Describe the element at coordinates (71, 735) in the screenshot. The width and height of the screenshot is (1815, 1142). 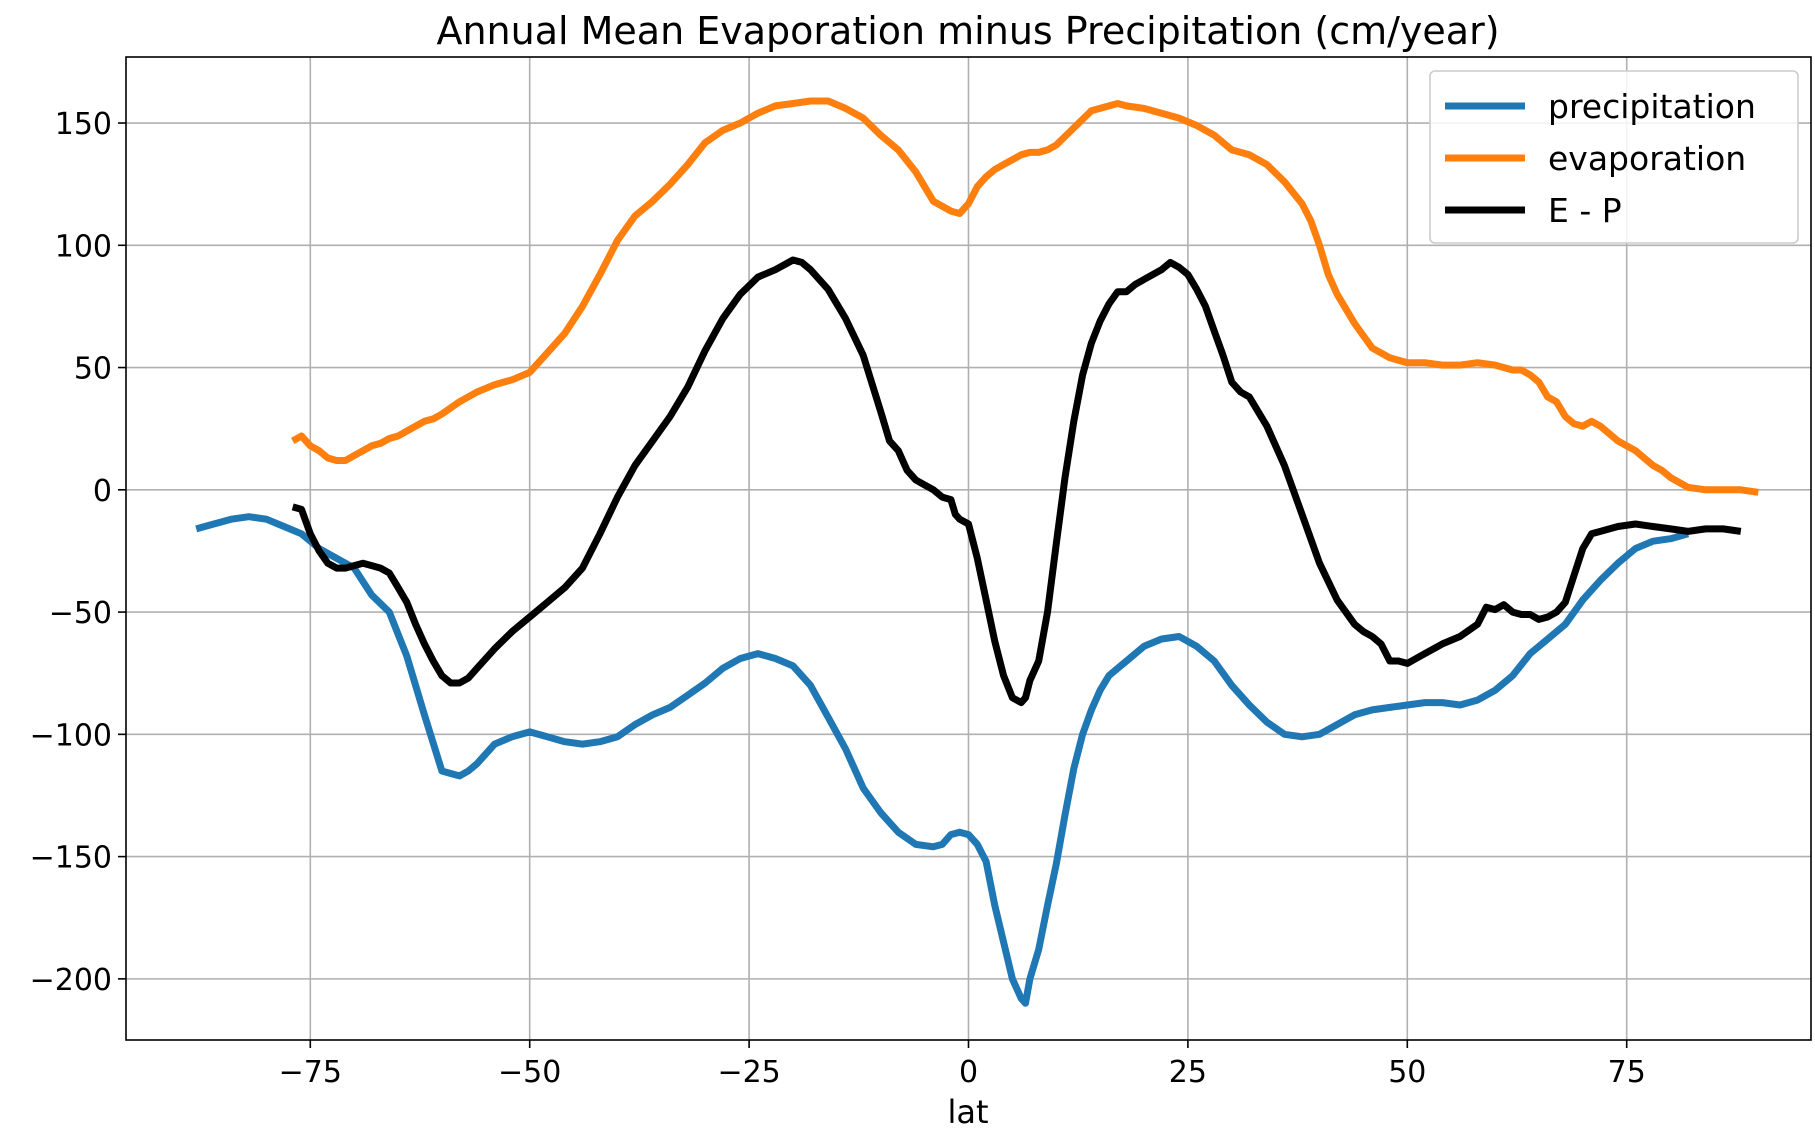
I see `y-tick-label: −100` at that location.